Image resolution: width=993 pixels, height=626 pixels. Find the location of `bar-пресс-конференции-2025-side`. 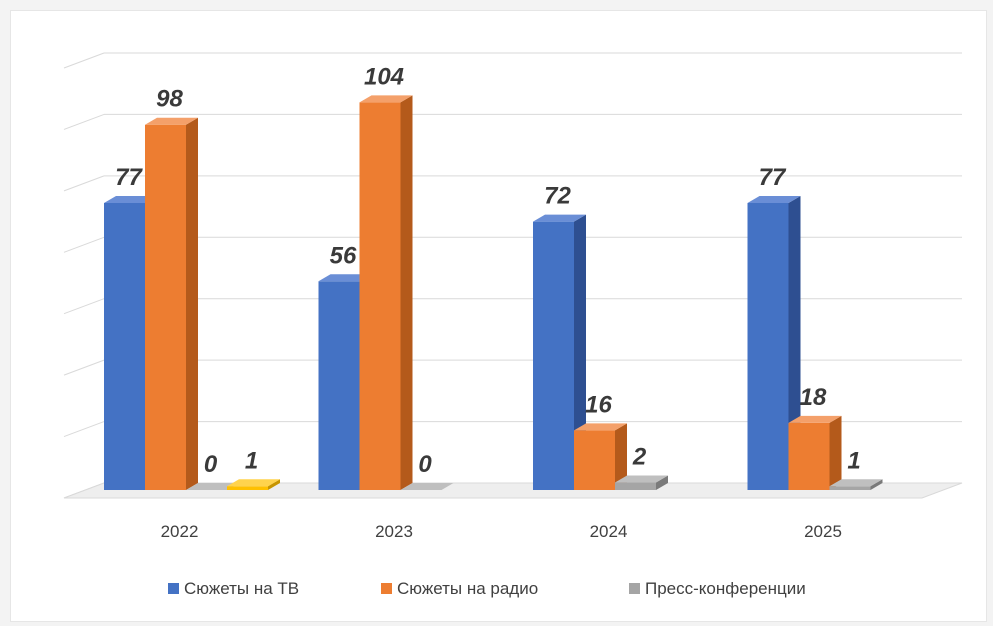

bar-пресс-конференции-2025-side is located at coordinates (876, 484).